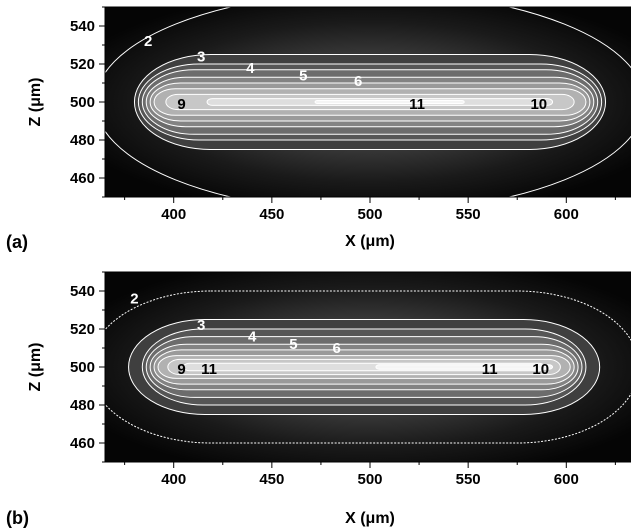 This screenshot has height=532, width=631. Describe the element at coordinates (370, 241) in the screenshot. I see `panel-a-x-axis-title: X (μm)` at that location.